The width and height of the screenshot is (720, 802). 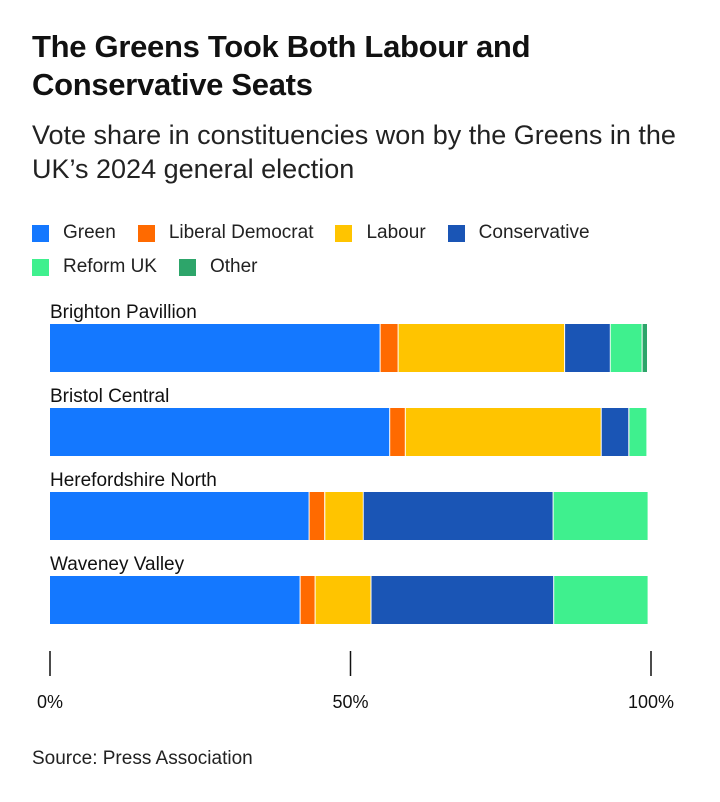 What do you see at coordinates (175, 600) in the screenshot?
I see `bar-segment-green-waveney-valley` at bounding box center [175, 600].